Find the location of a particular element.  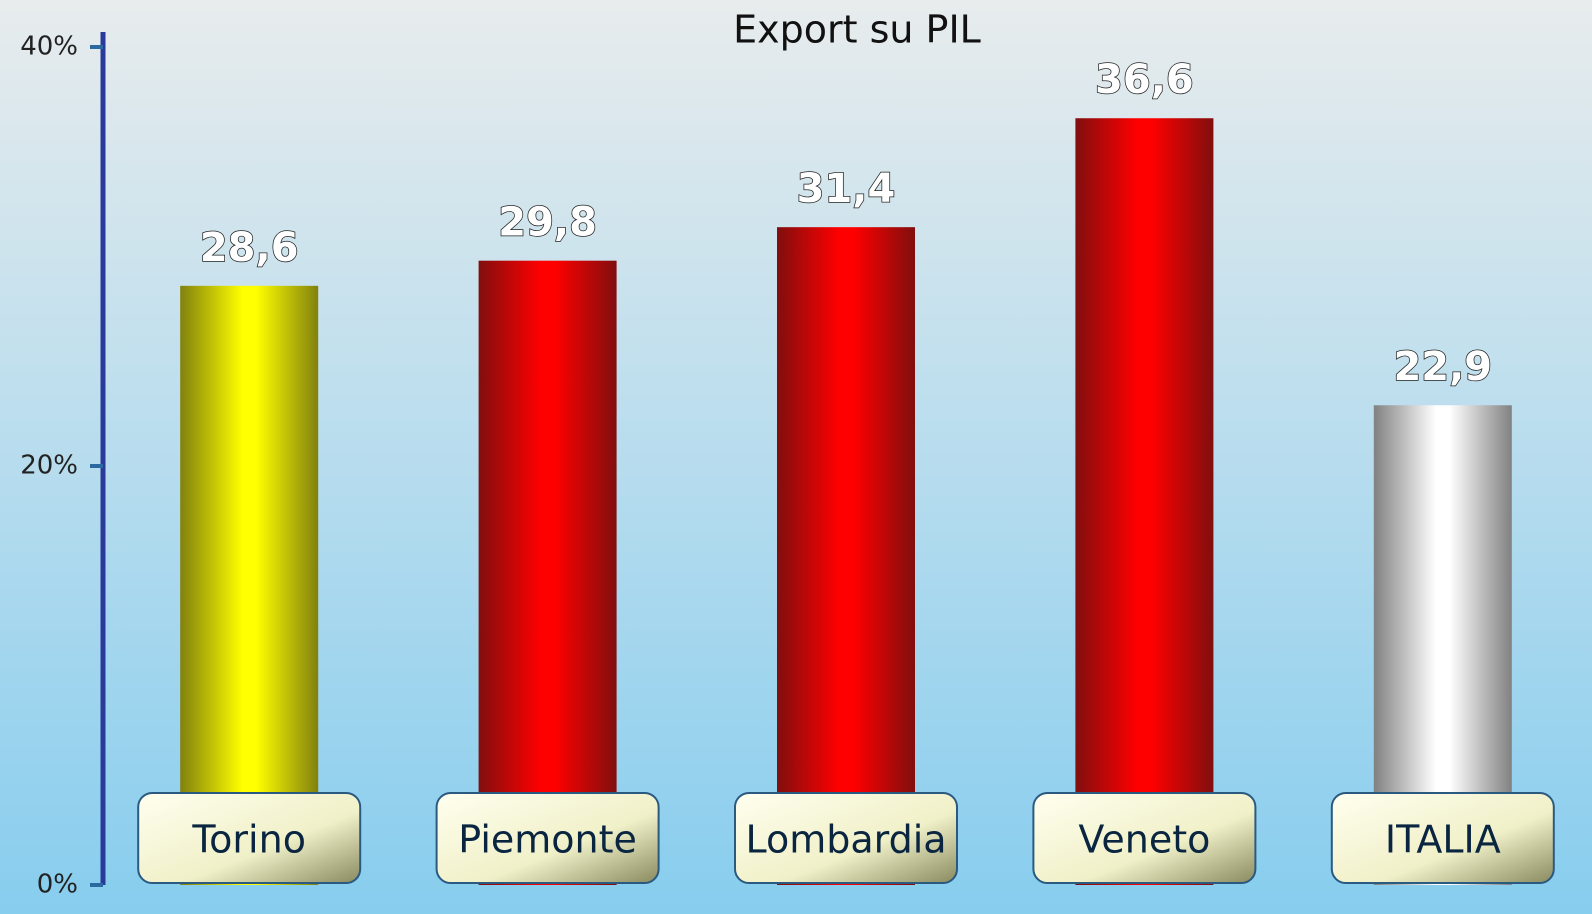

value-label: 36,6 is located at coordinates (1144, 80).